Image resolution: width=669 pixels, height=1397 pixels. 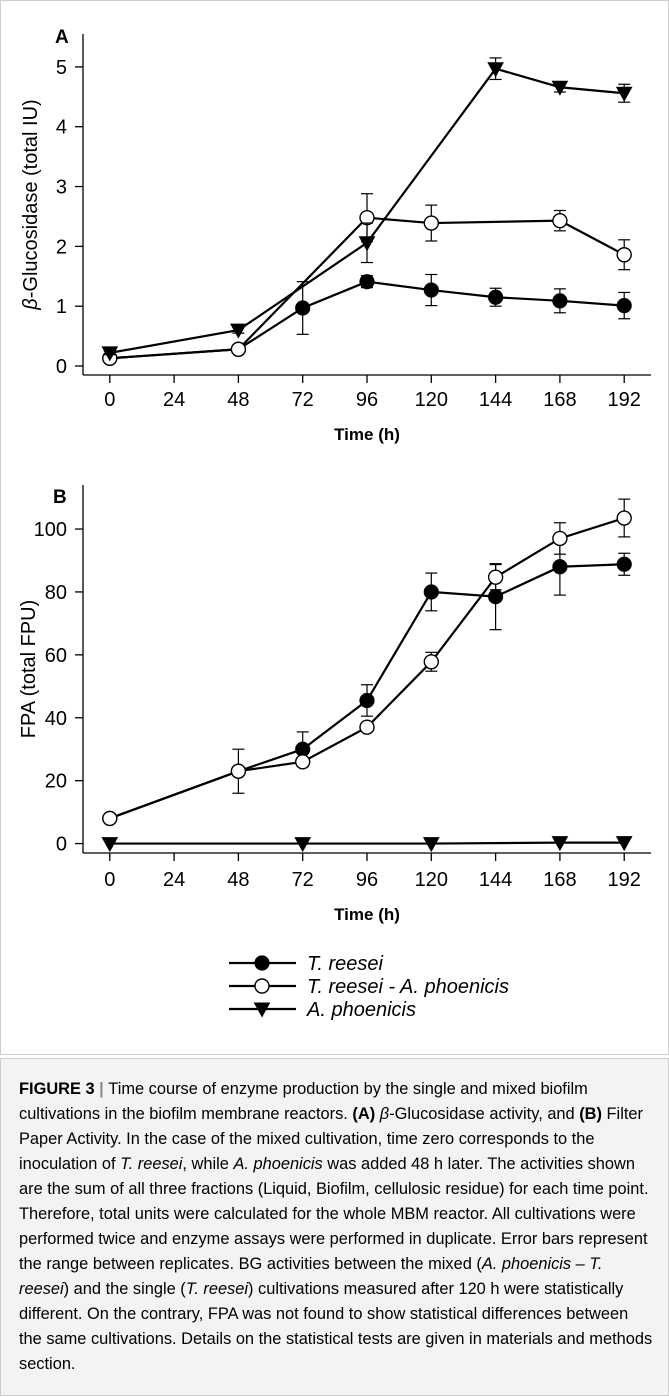 I want to click on panel-label: B, so click(x=60, y=497).